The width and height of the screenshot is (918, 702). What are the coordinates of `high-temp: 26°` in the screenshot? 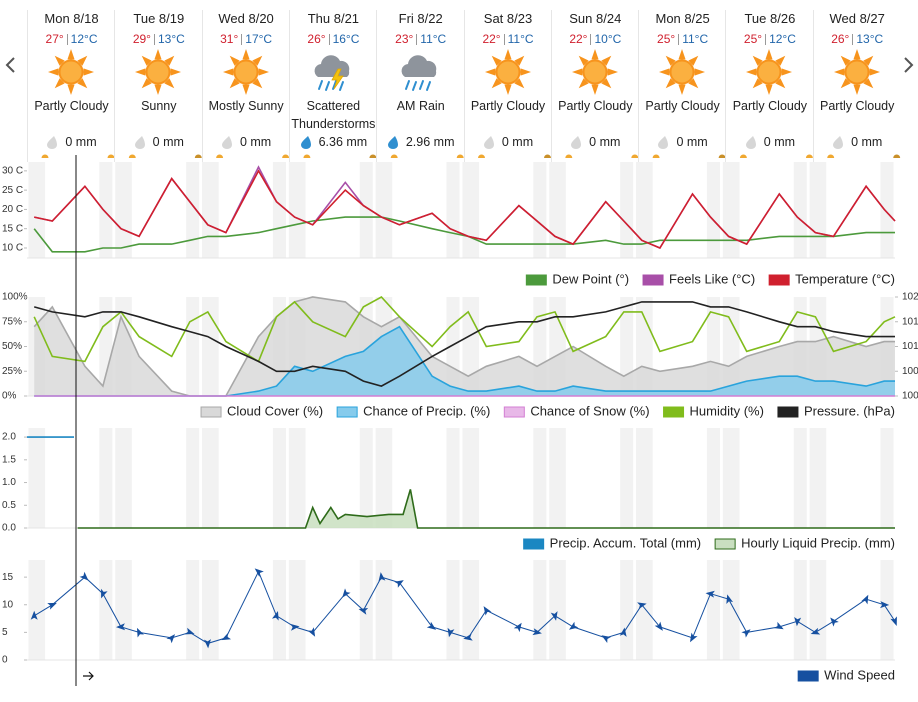 It's located at (316, 39).